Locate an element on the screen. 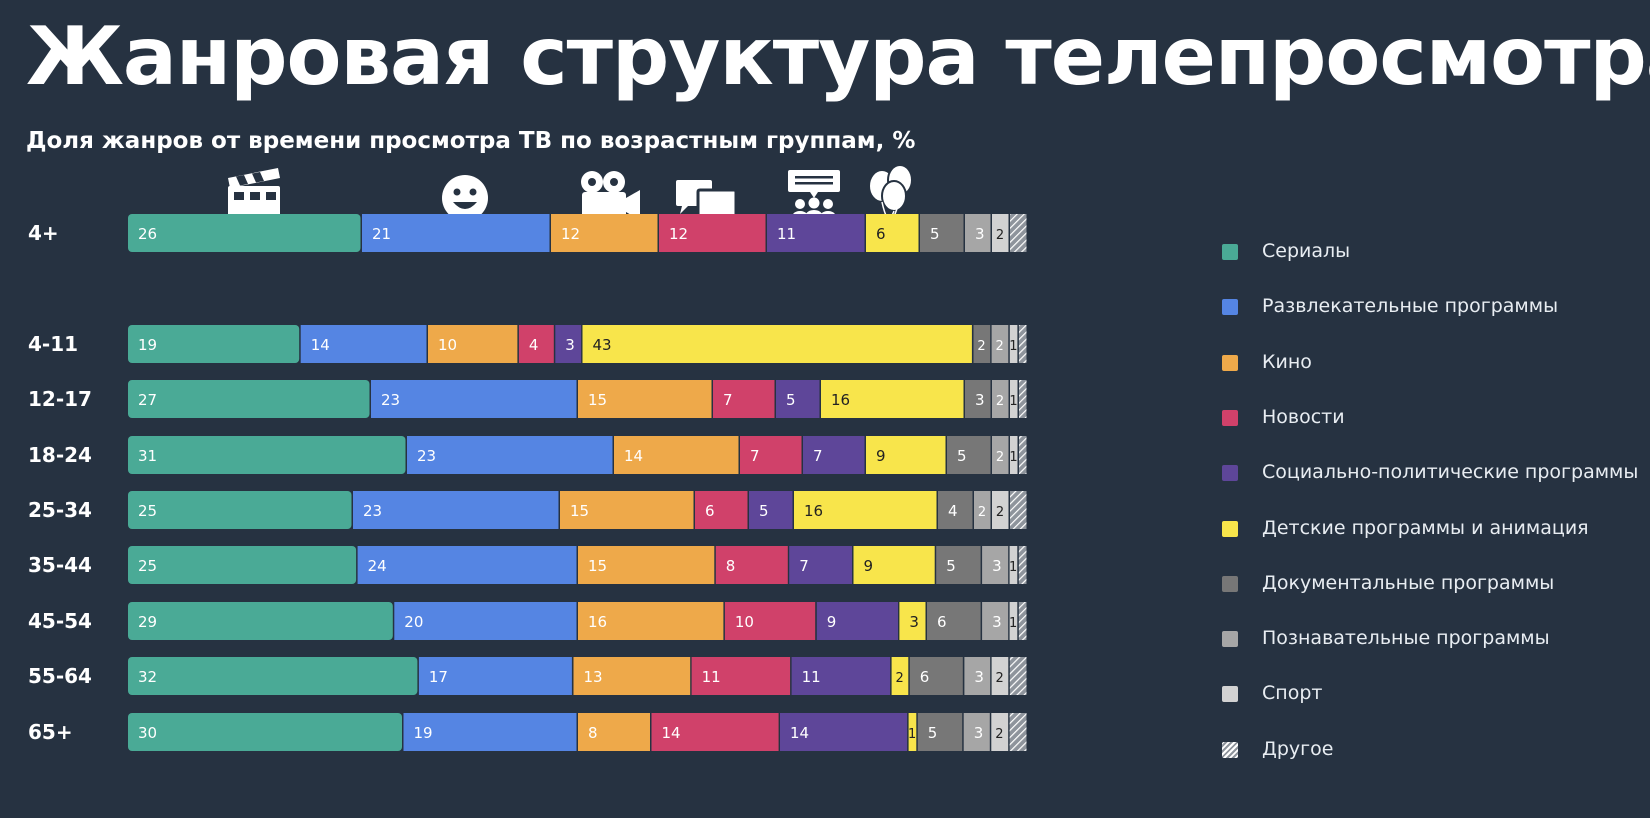 The image size is (1650, 818). category-label: 45-54 is located at coordinates (60, 621).